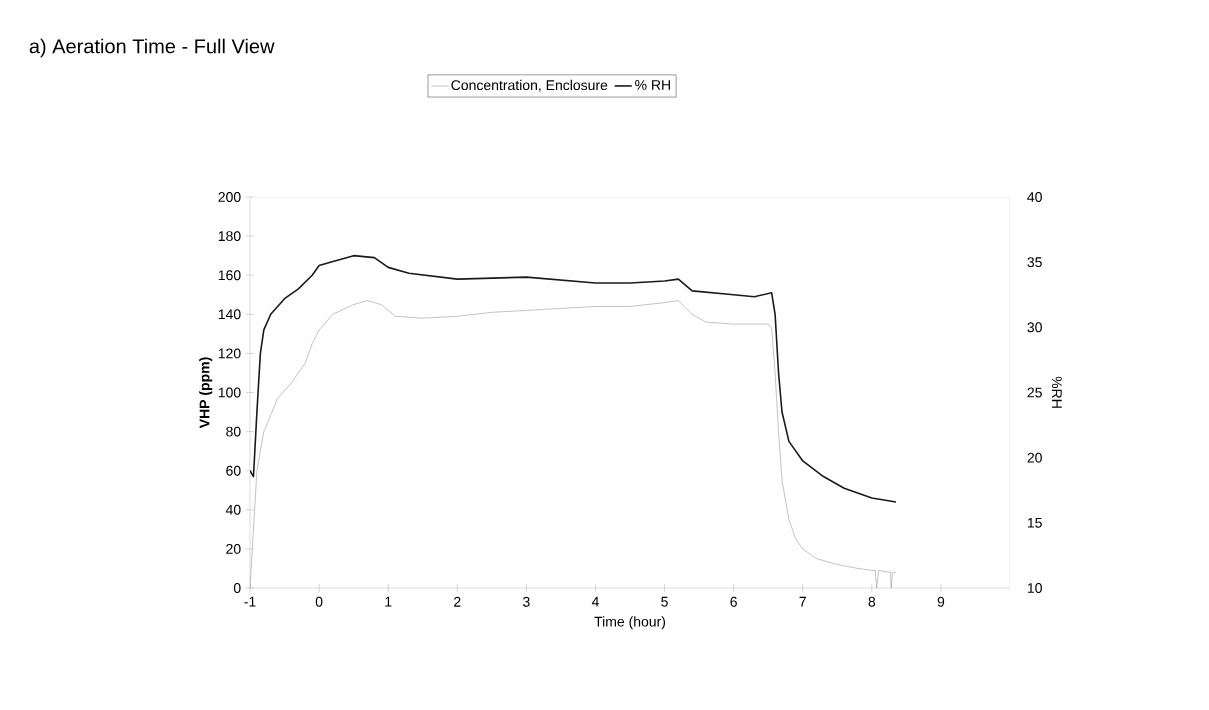  Describe the element at coordinates (233, 431) in the screenshot. I see `y-tick-label: 80` at that location.